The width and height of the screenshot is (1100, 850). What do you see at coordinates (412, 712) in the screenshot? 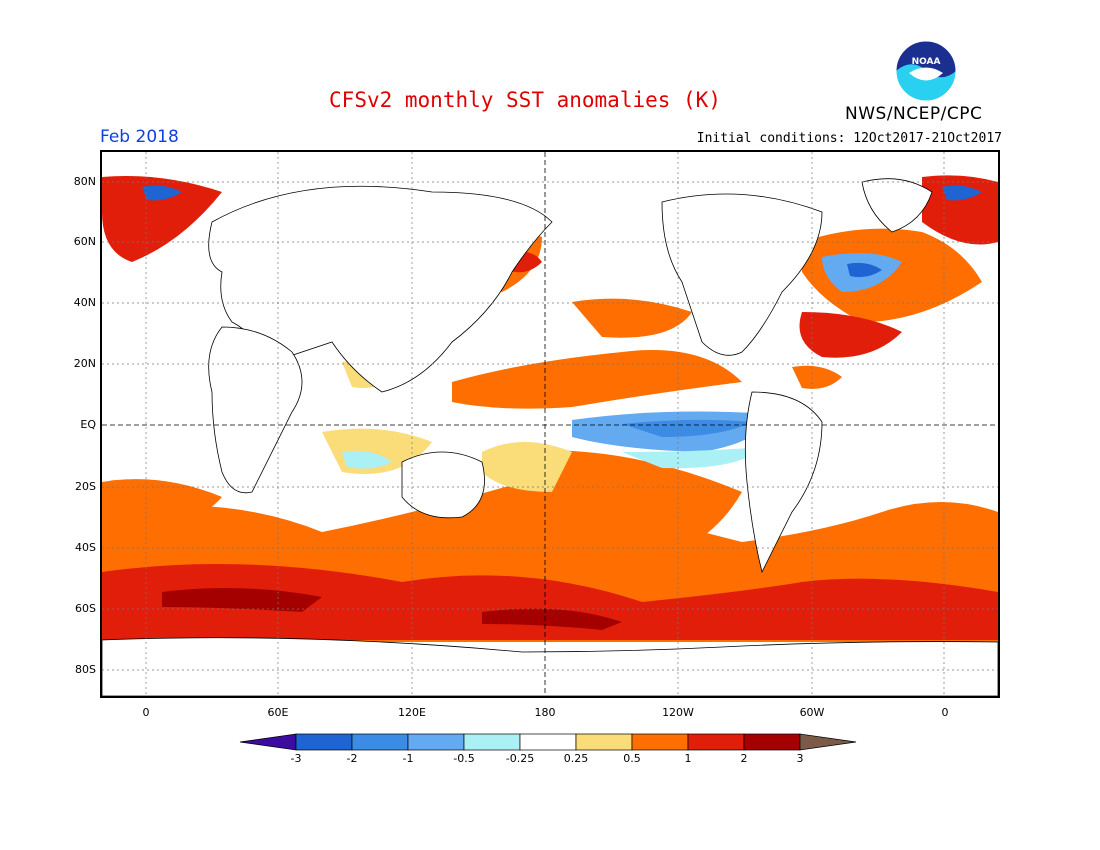
I see `x-tick-label: 120E` at bounding box center [412, 712].